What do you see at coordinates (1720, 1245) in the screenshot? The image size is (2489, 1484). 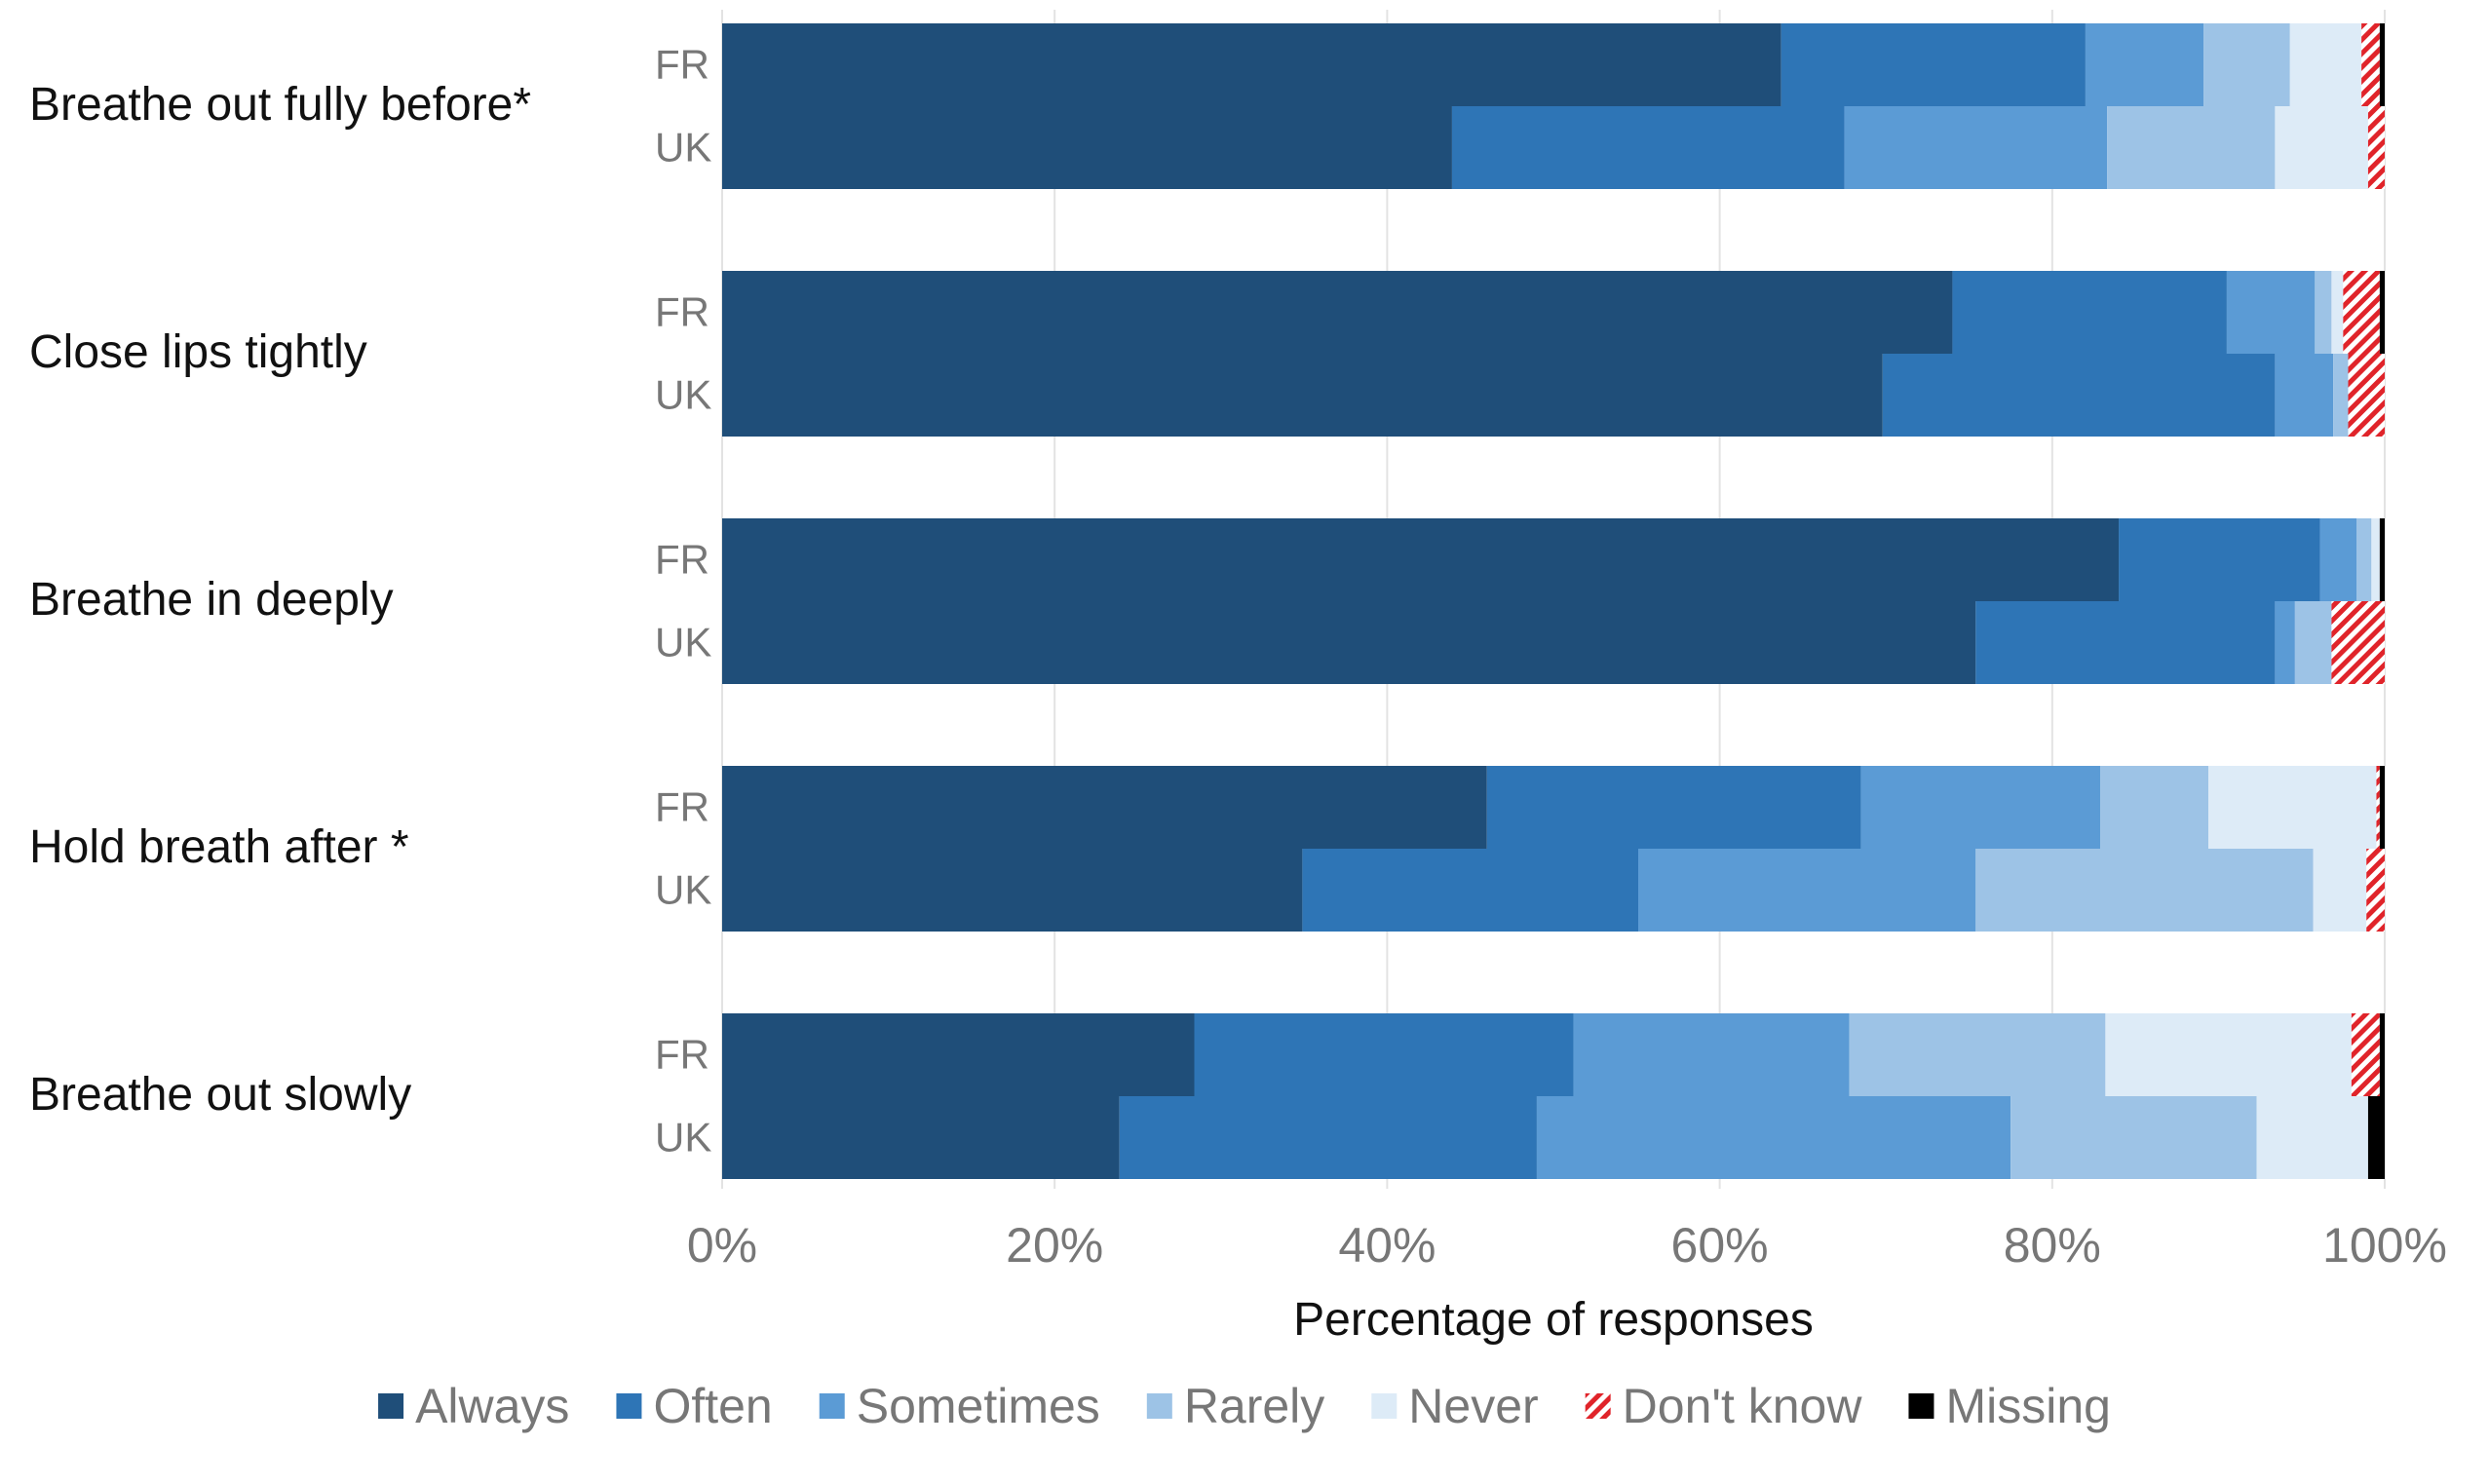 I see `x-tick-label: 60%` at bounding box center [1720, 1245].